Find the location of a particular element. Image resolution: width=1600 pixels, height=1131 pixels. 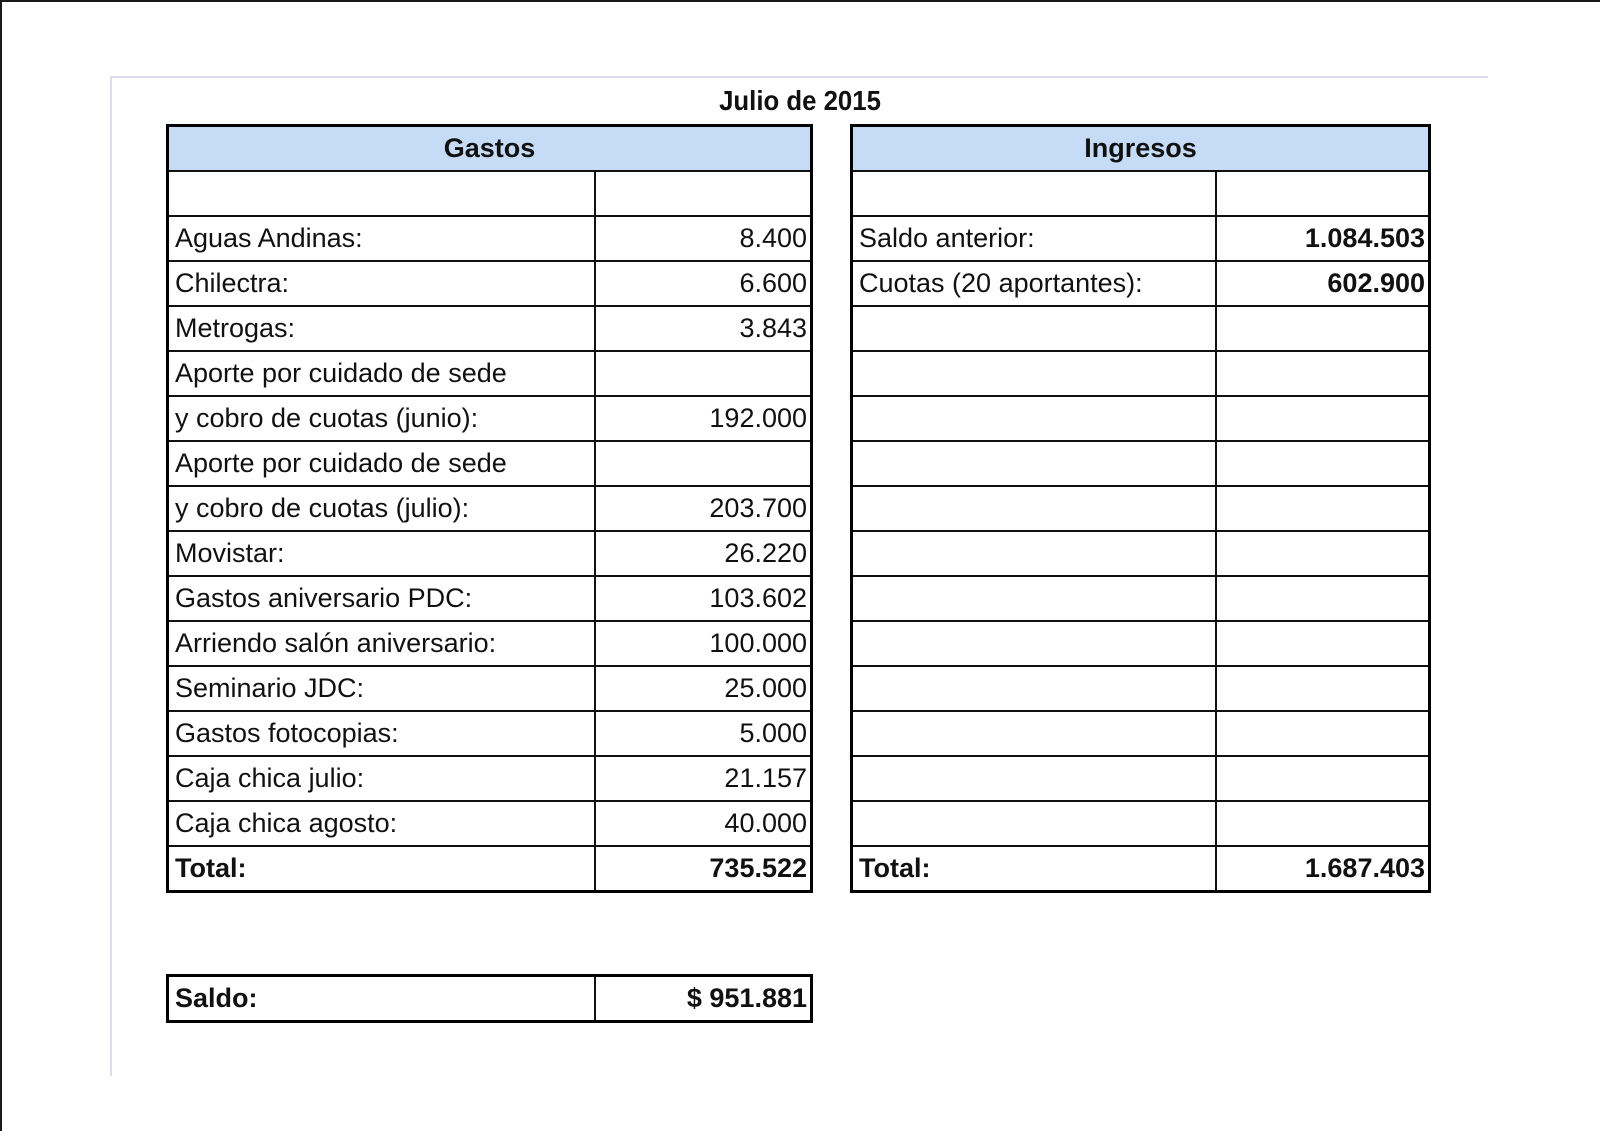

gastos-header: Gastos is located at coordinates (489, 148).